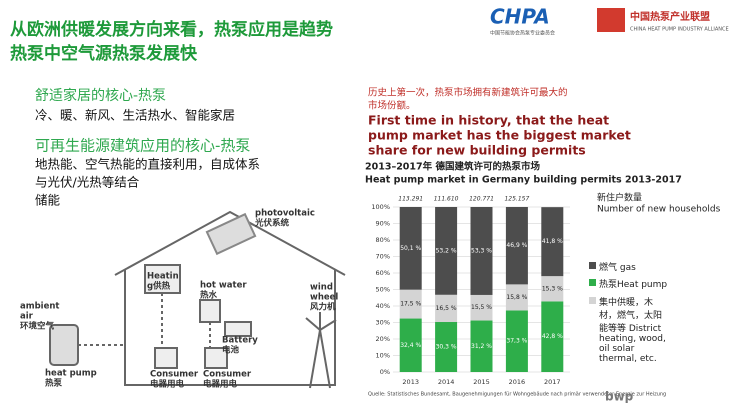 The image size is (741, 412). I want to click on logo: bwp, so click(619, 397).